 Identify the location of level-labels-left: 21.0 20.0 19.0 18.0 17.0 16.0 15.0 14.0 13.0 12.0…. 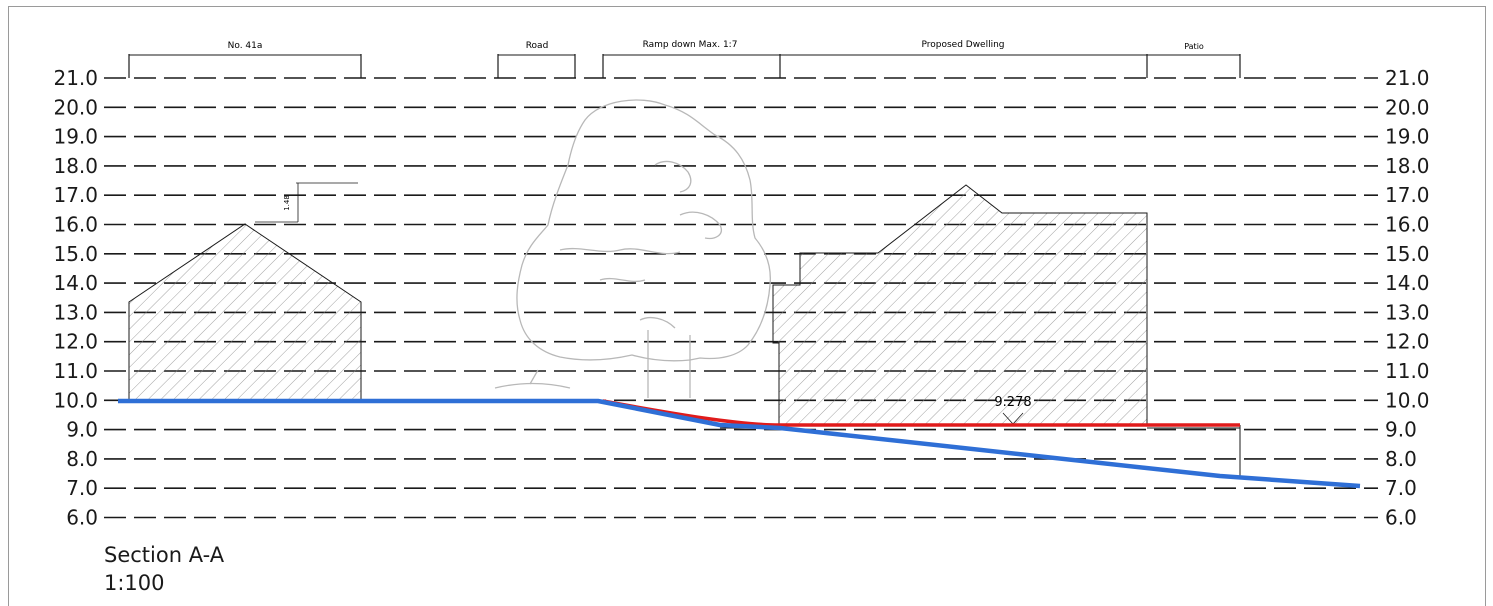
(75, 298).